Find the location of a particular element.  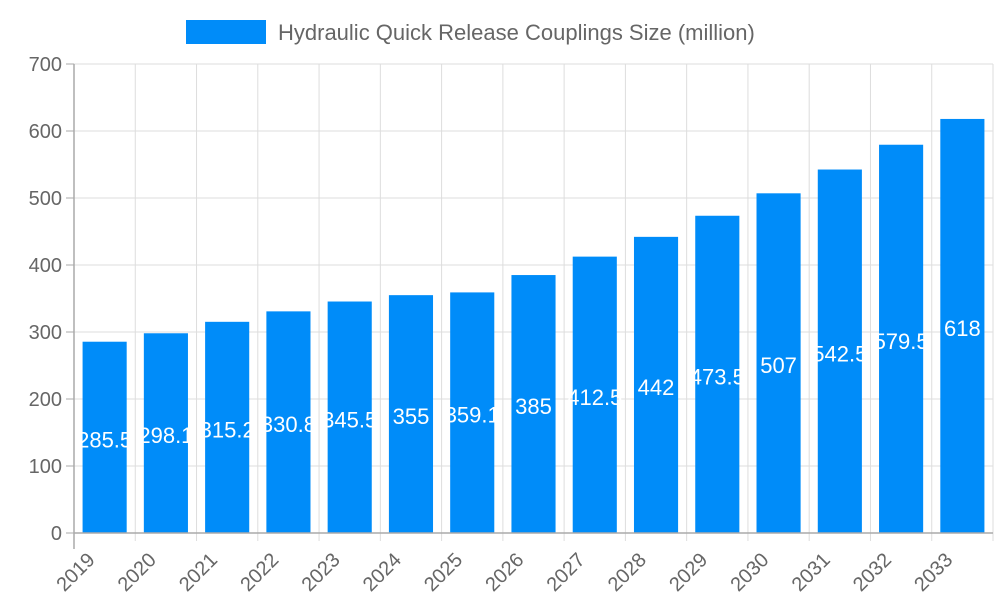

bar-value-label: 473.5 is located at coordinates (717, 376).